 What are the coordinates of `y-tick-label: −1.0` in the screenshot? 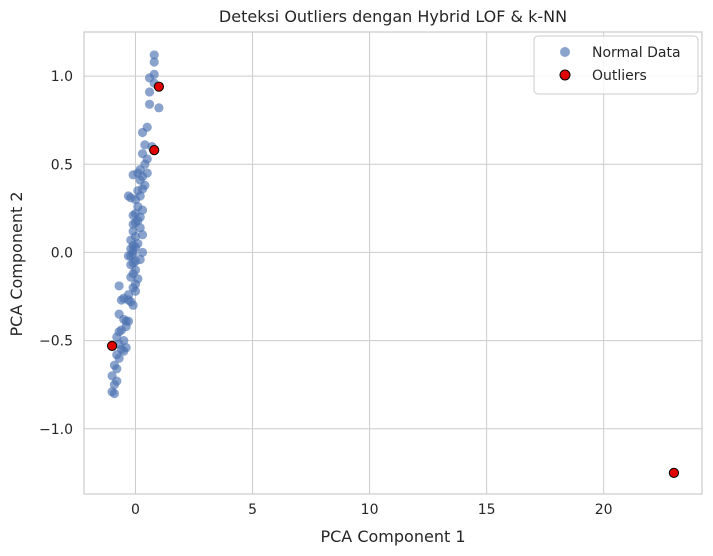 It's located at (56, 430).